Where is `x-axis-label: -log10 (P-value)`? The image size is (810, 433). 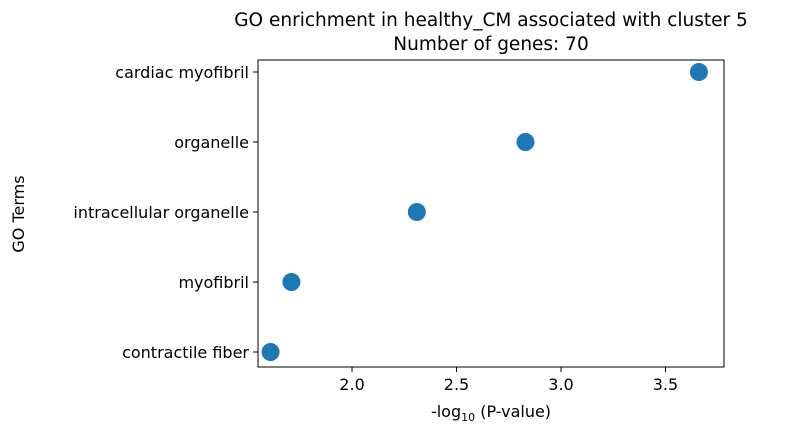 x-axis-label: -log10 (P-value) is located at coordinates (491, 413).